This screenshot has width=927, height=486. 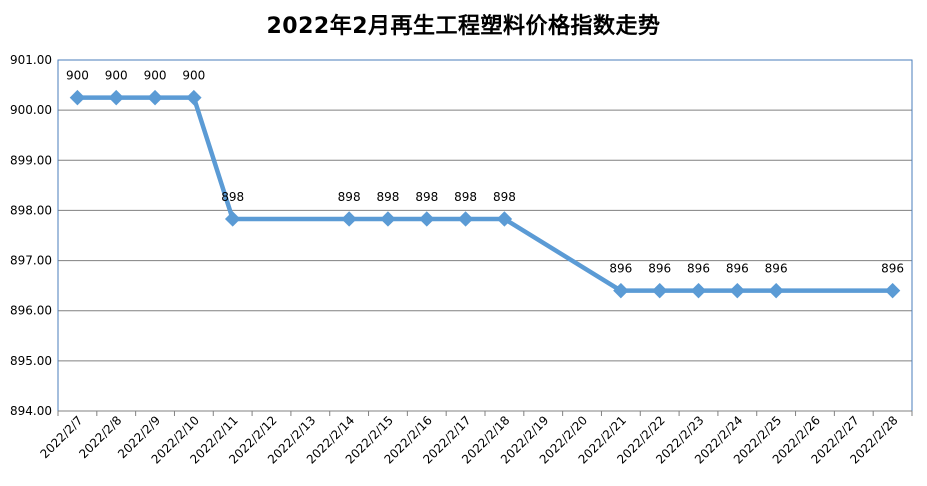 I want to click on y-tick-label: 895.00, so click(x=31, y=361).